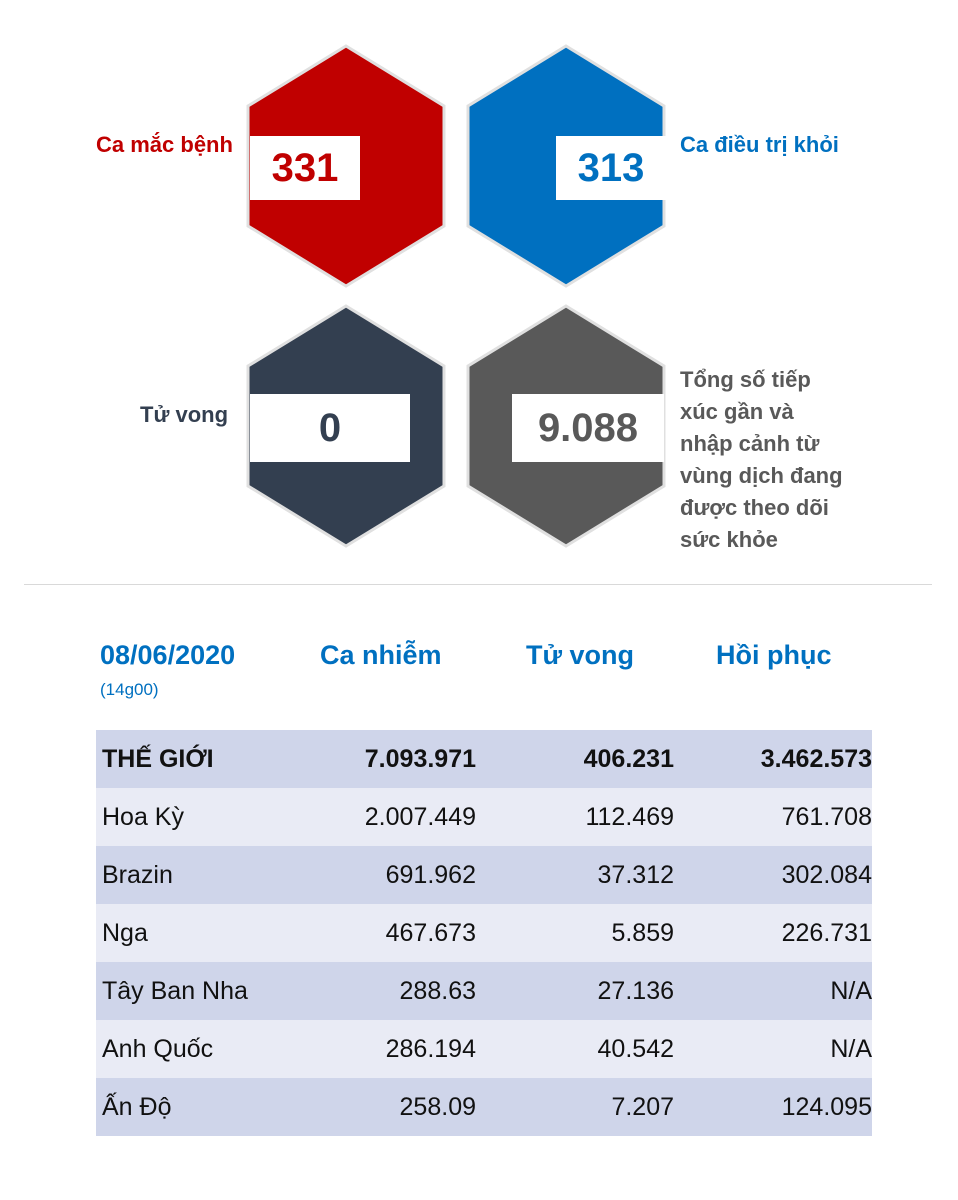  What do you see at coordinates (420, 816) in the screenshot?
I see `cell-cases: 2.007.449` at bounding box center [420, 816].